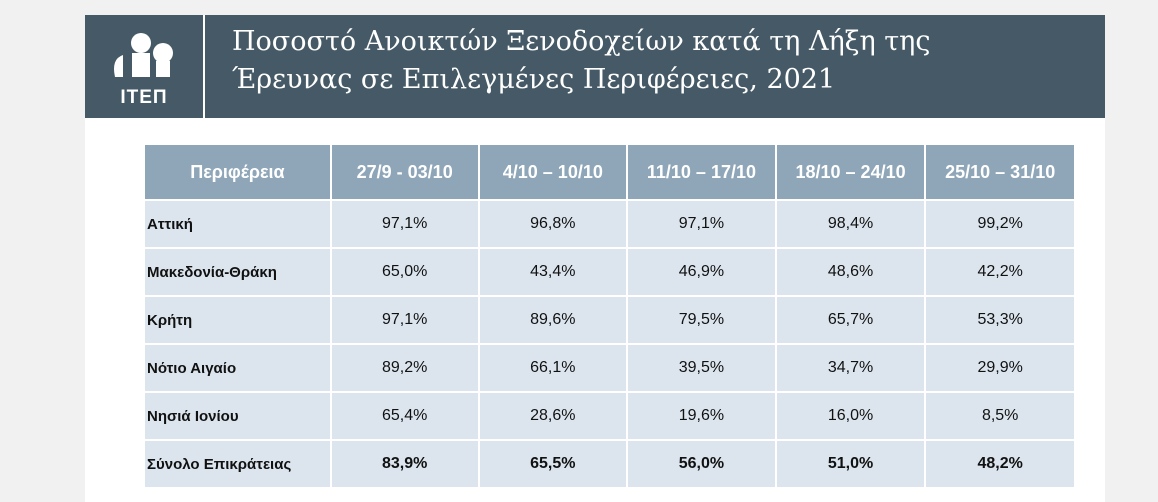  What do you see at coordinates (850, 368) in the screenshot?
I see `table-cell: 34,7%` at bounding box center [850, 368].